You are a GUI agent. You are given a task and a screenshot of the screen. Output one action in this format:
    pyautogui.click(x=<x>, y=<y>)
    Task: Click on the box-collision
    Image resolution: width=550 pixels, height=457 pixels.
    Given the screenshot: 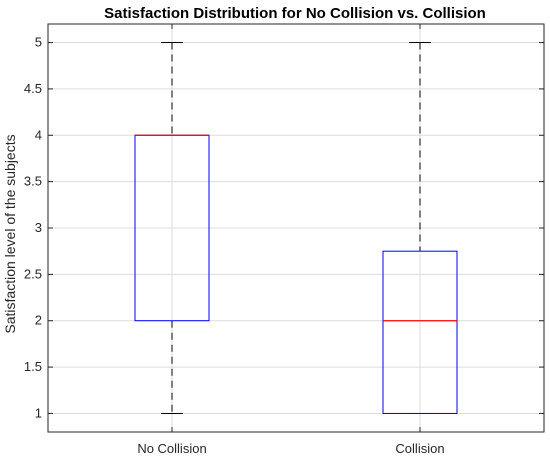 What is the action you would take?
    pyautogui.click(x=420, y=228)
    